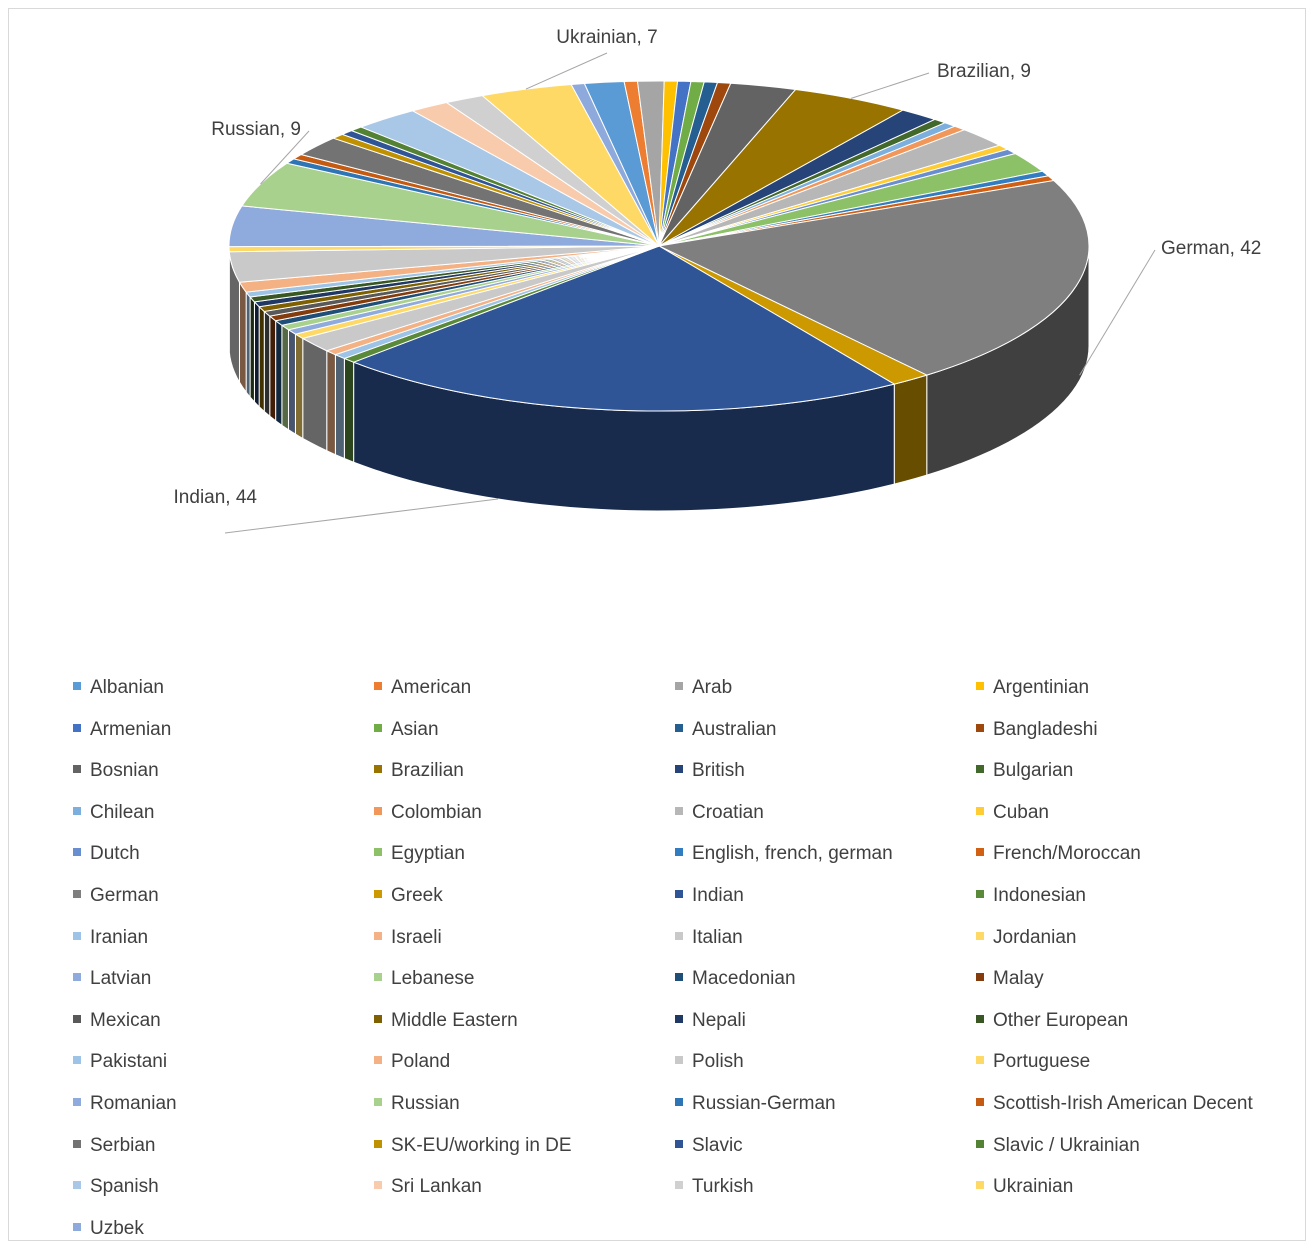 Image resolution: width=1314 pixels, height=1249 pixels. Describe the element at coordinates (1010, 979) in the screenshot. I see `legend-item: Malay` at that location.